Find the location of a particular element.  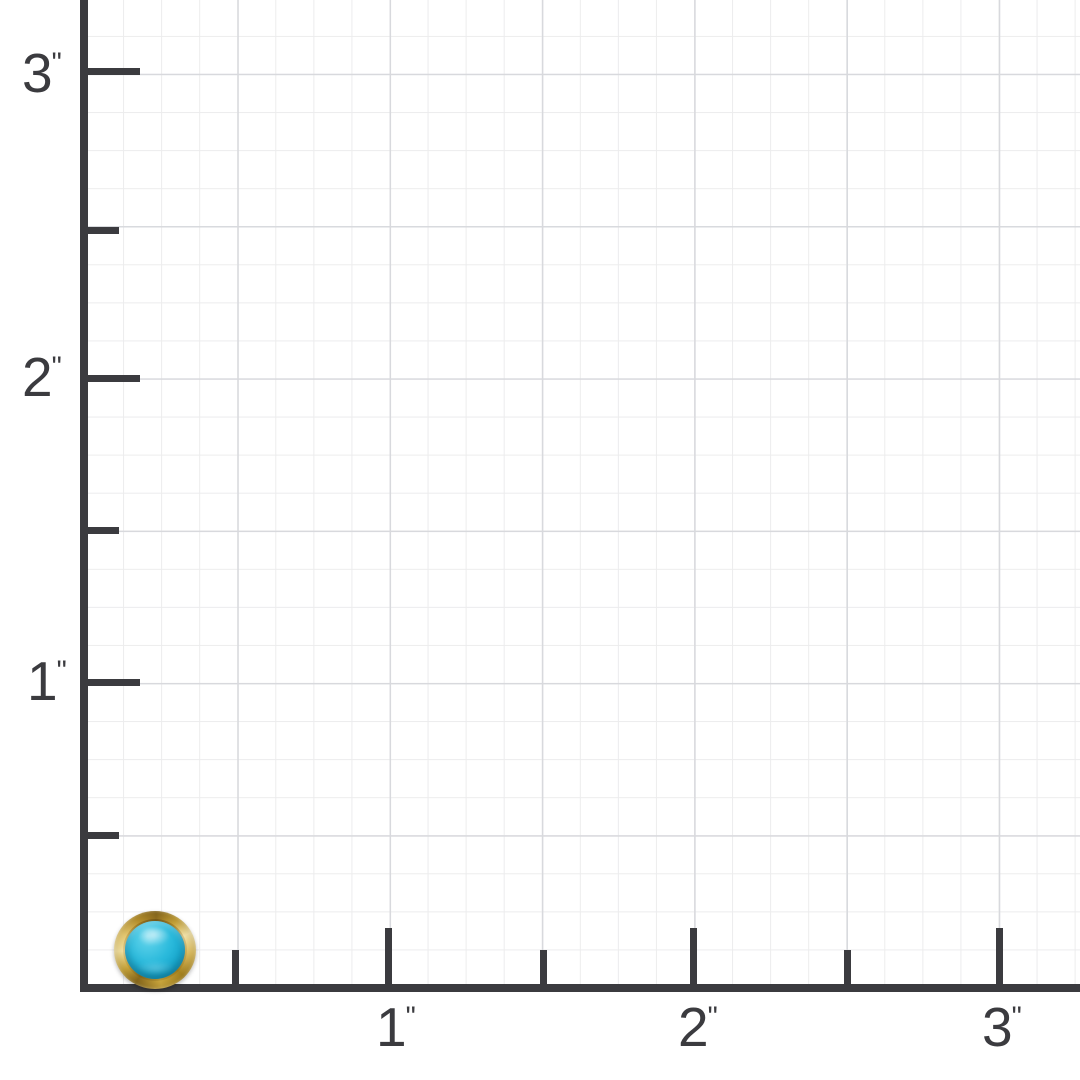

y-axis-label-1: 1" is located at coordinates (47, 681).